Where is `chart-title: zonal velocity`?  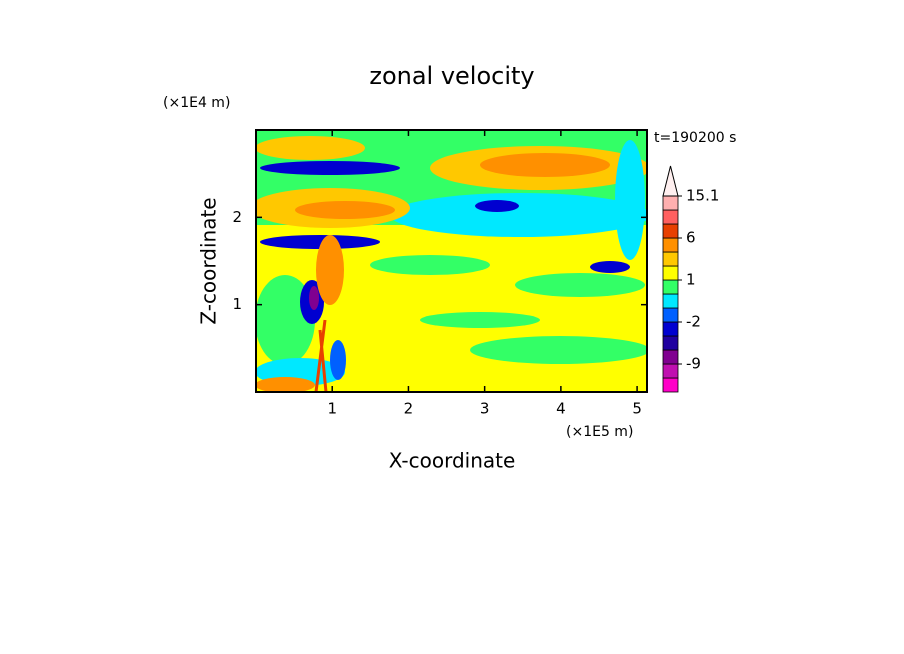
chart-title: zonal velocity is located at coordinates (451, 76).